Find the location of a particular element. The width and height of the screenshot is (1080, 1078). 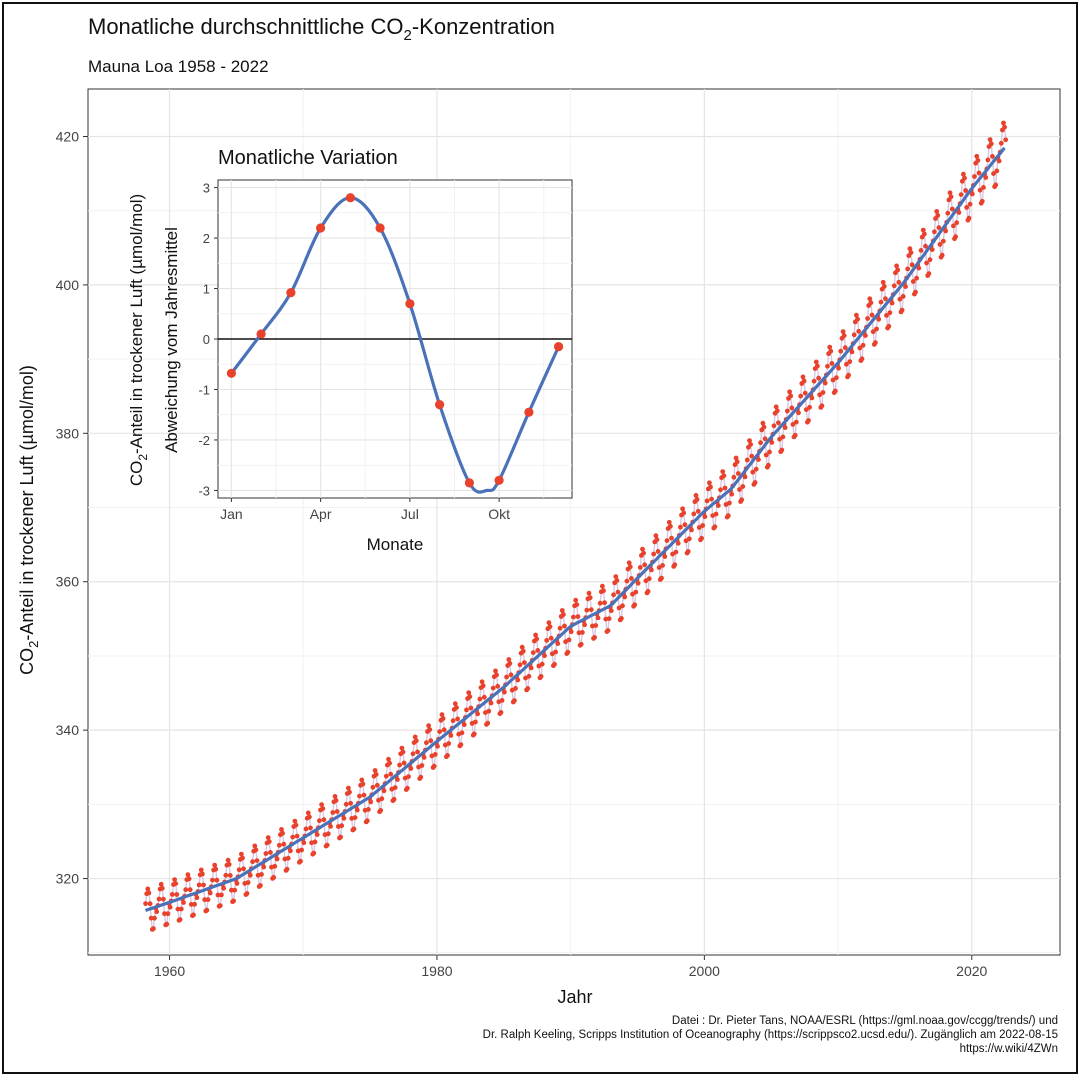

inset-y-tick-label: 2 is located at coordinates (206, 238).